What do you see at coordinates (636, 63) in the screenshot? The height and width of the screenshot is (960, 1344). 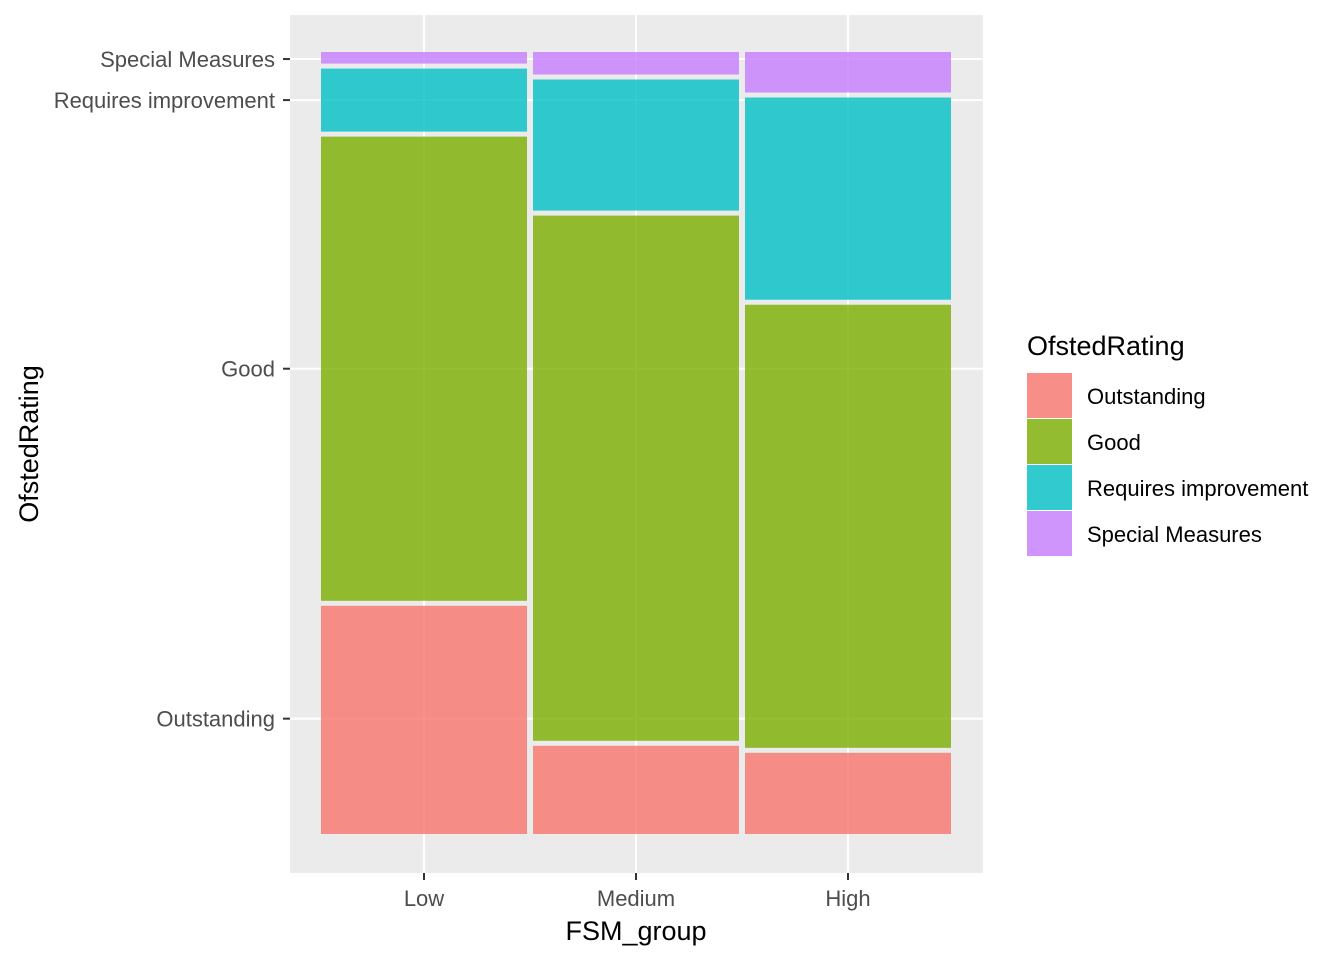 I see `tile-medium-special-measures` at bounding box center [636, 63].